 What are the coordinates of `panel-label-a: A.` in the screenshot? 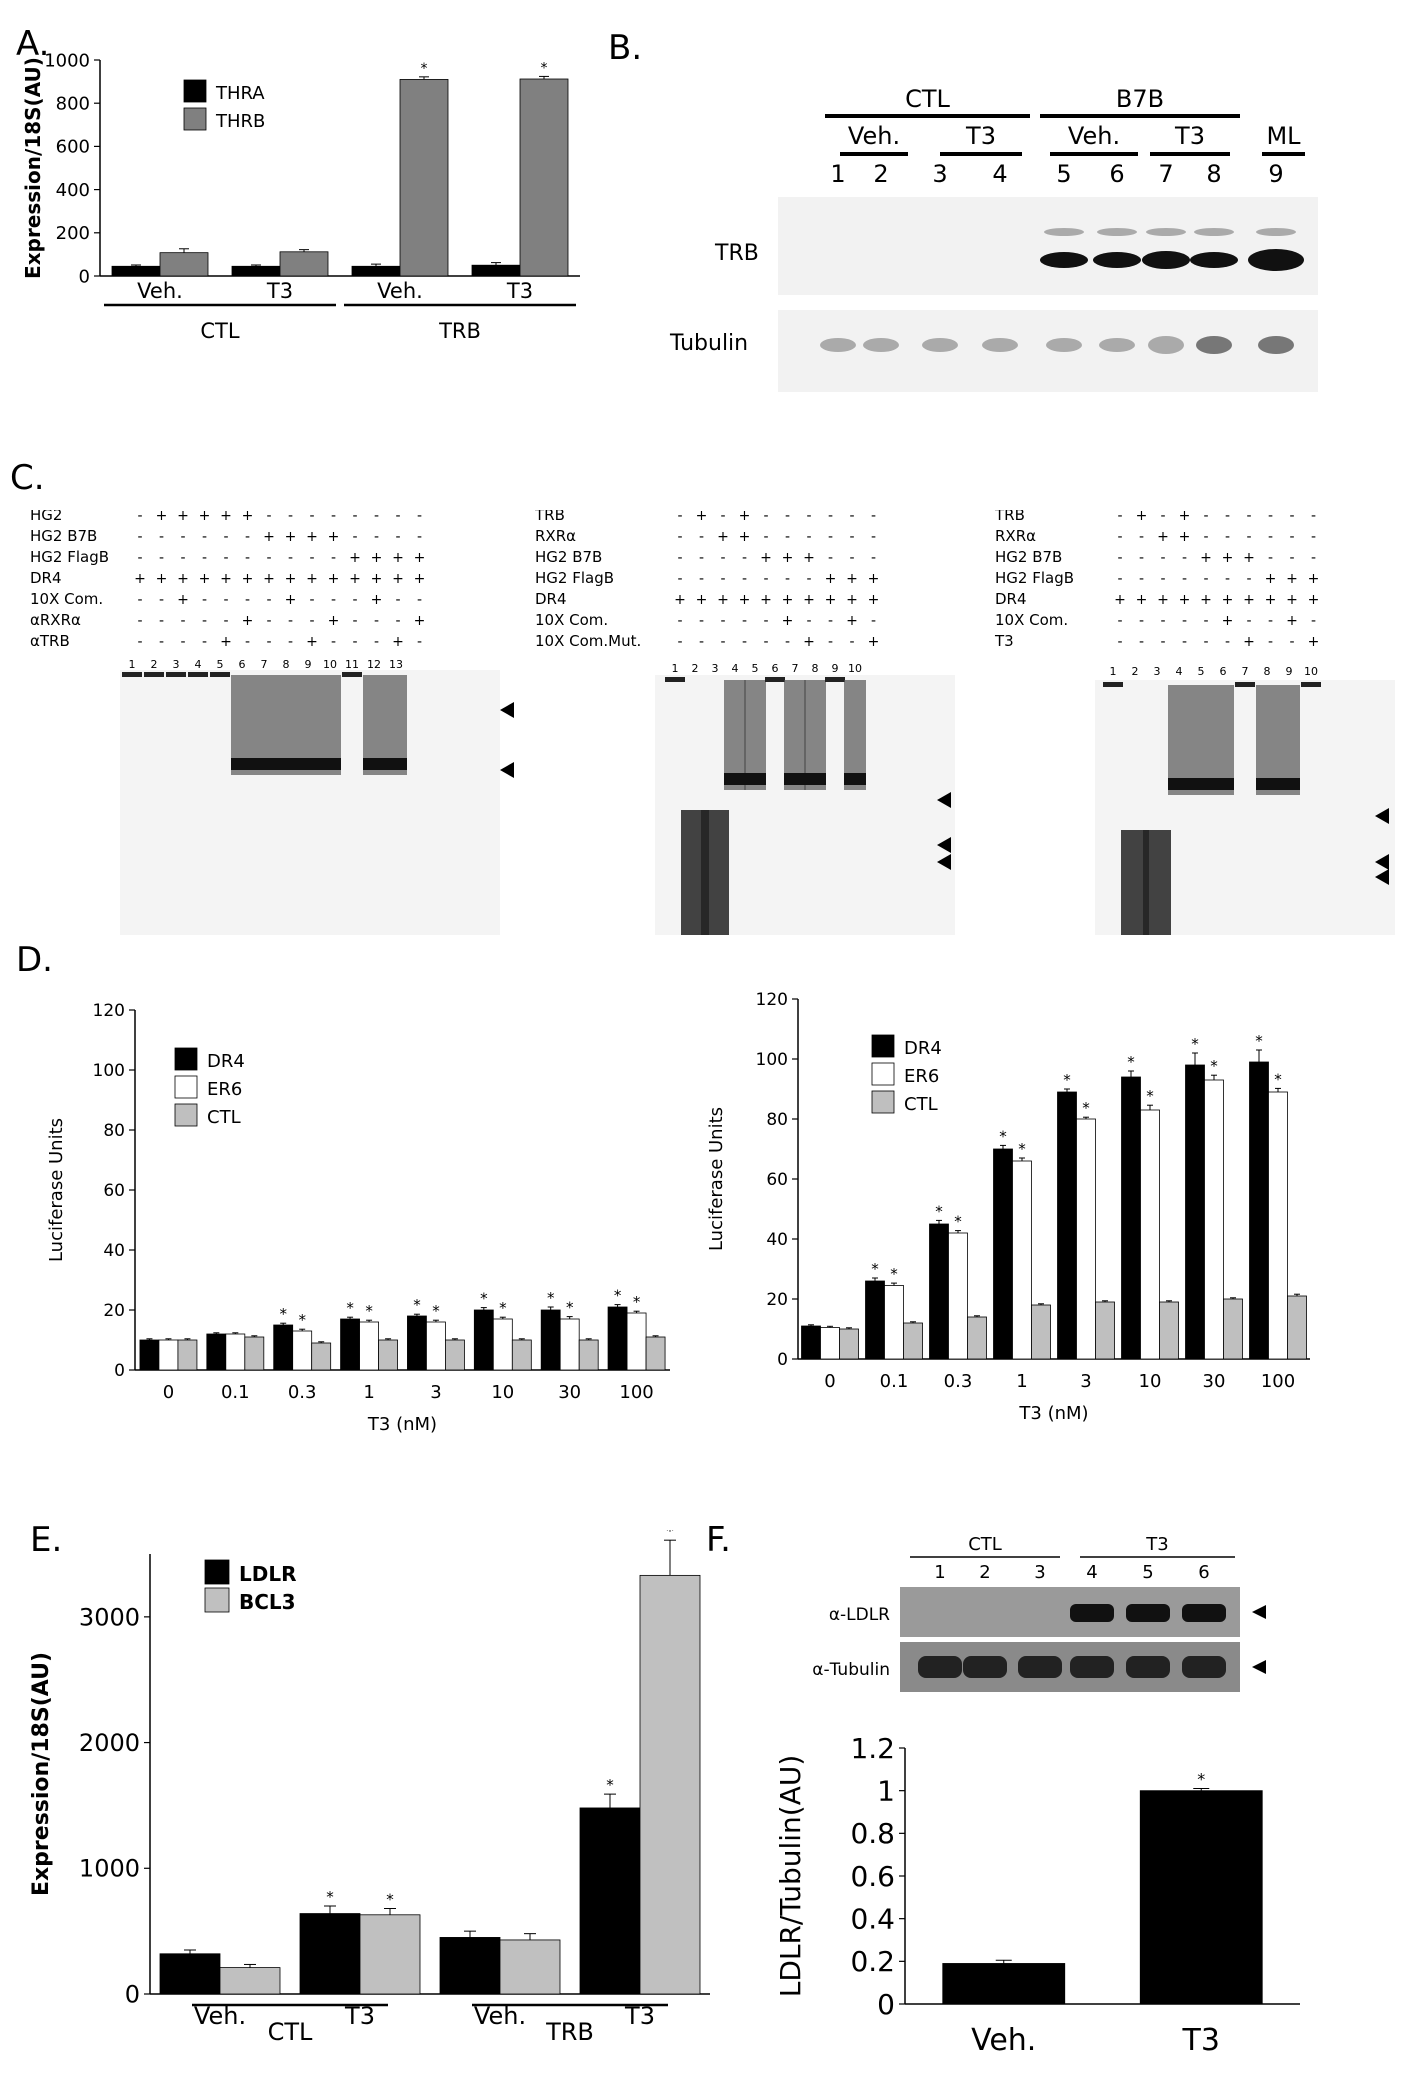 It's located at (33, 44).